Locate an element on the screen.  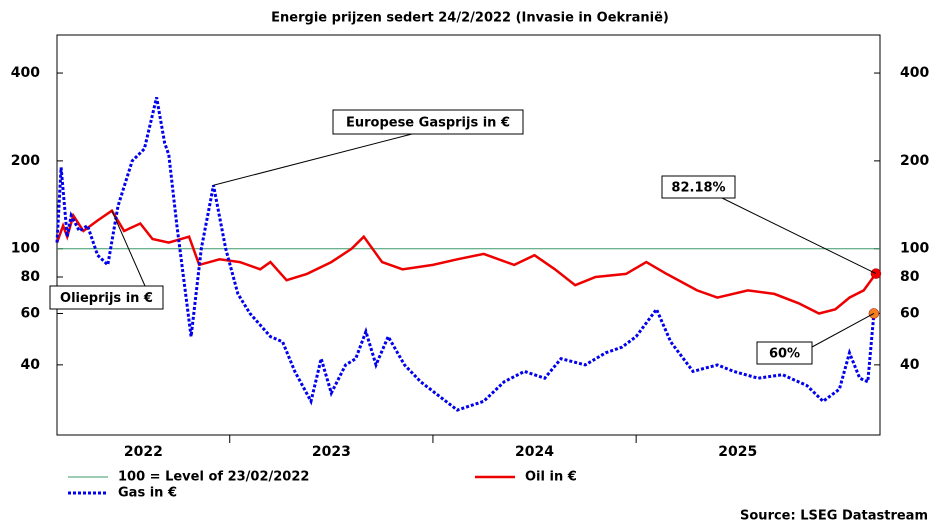
legend-label: 100 = Level of 23/02/2022 is located at coordinates (213, 477).